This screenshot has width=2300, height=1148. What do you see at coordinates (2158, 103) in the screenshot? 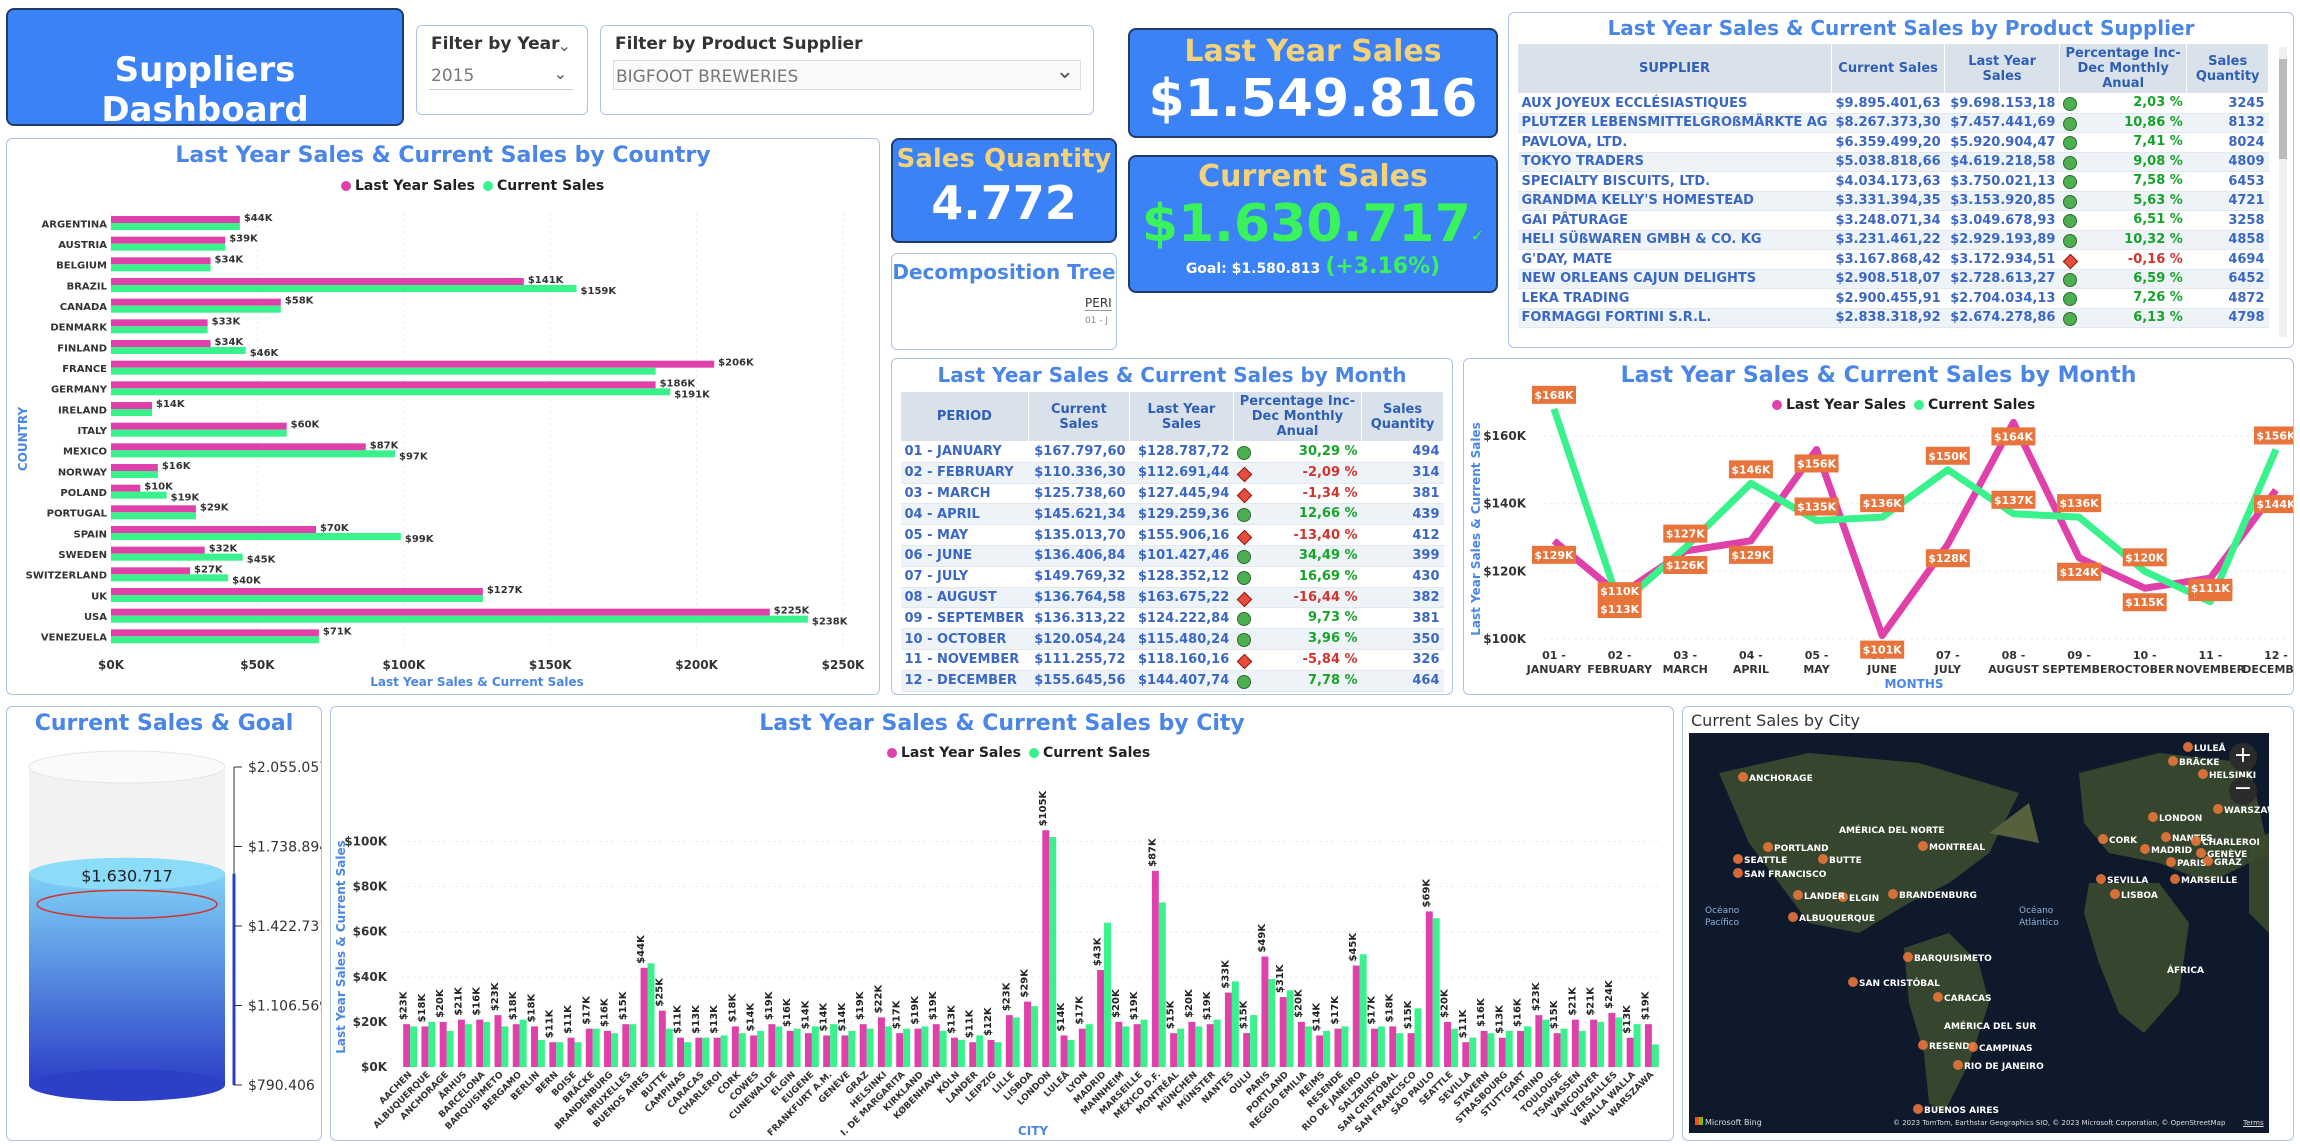
I see `percentage-value: 2,03 %` at bounding box center [2158, 103].